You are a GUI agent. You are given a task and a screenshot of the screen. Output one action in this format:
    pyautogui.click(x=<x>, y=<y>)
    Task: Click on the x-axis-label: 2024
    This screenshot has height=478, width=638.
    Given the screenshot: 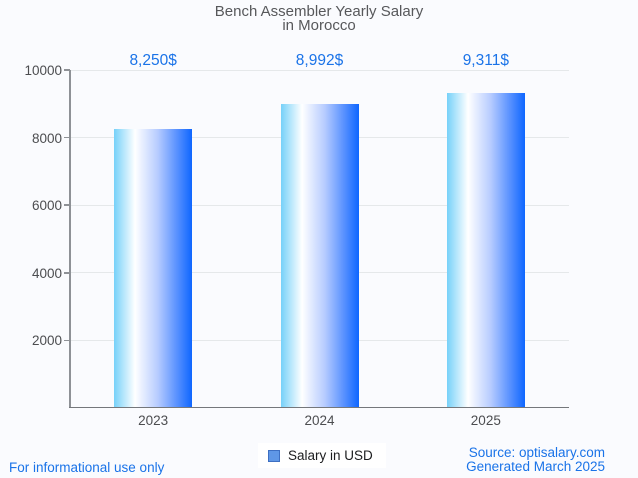 What is the action you would take?
    pyautogui.click(x=319, y=420)
    